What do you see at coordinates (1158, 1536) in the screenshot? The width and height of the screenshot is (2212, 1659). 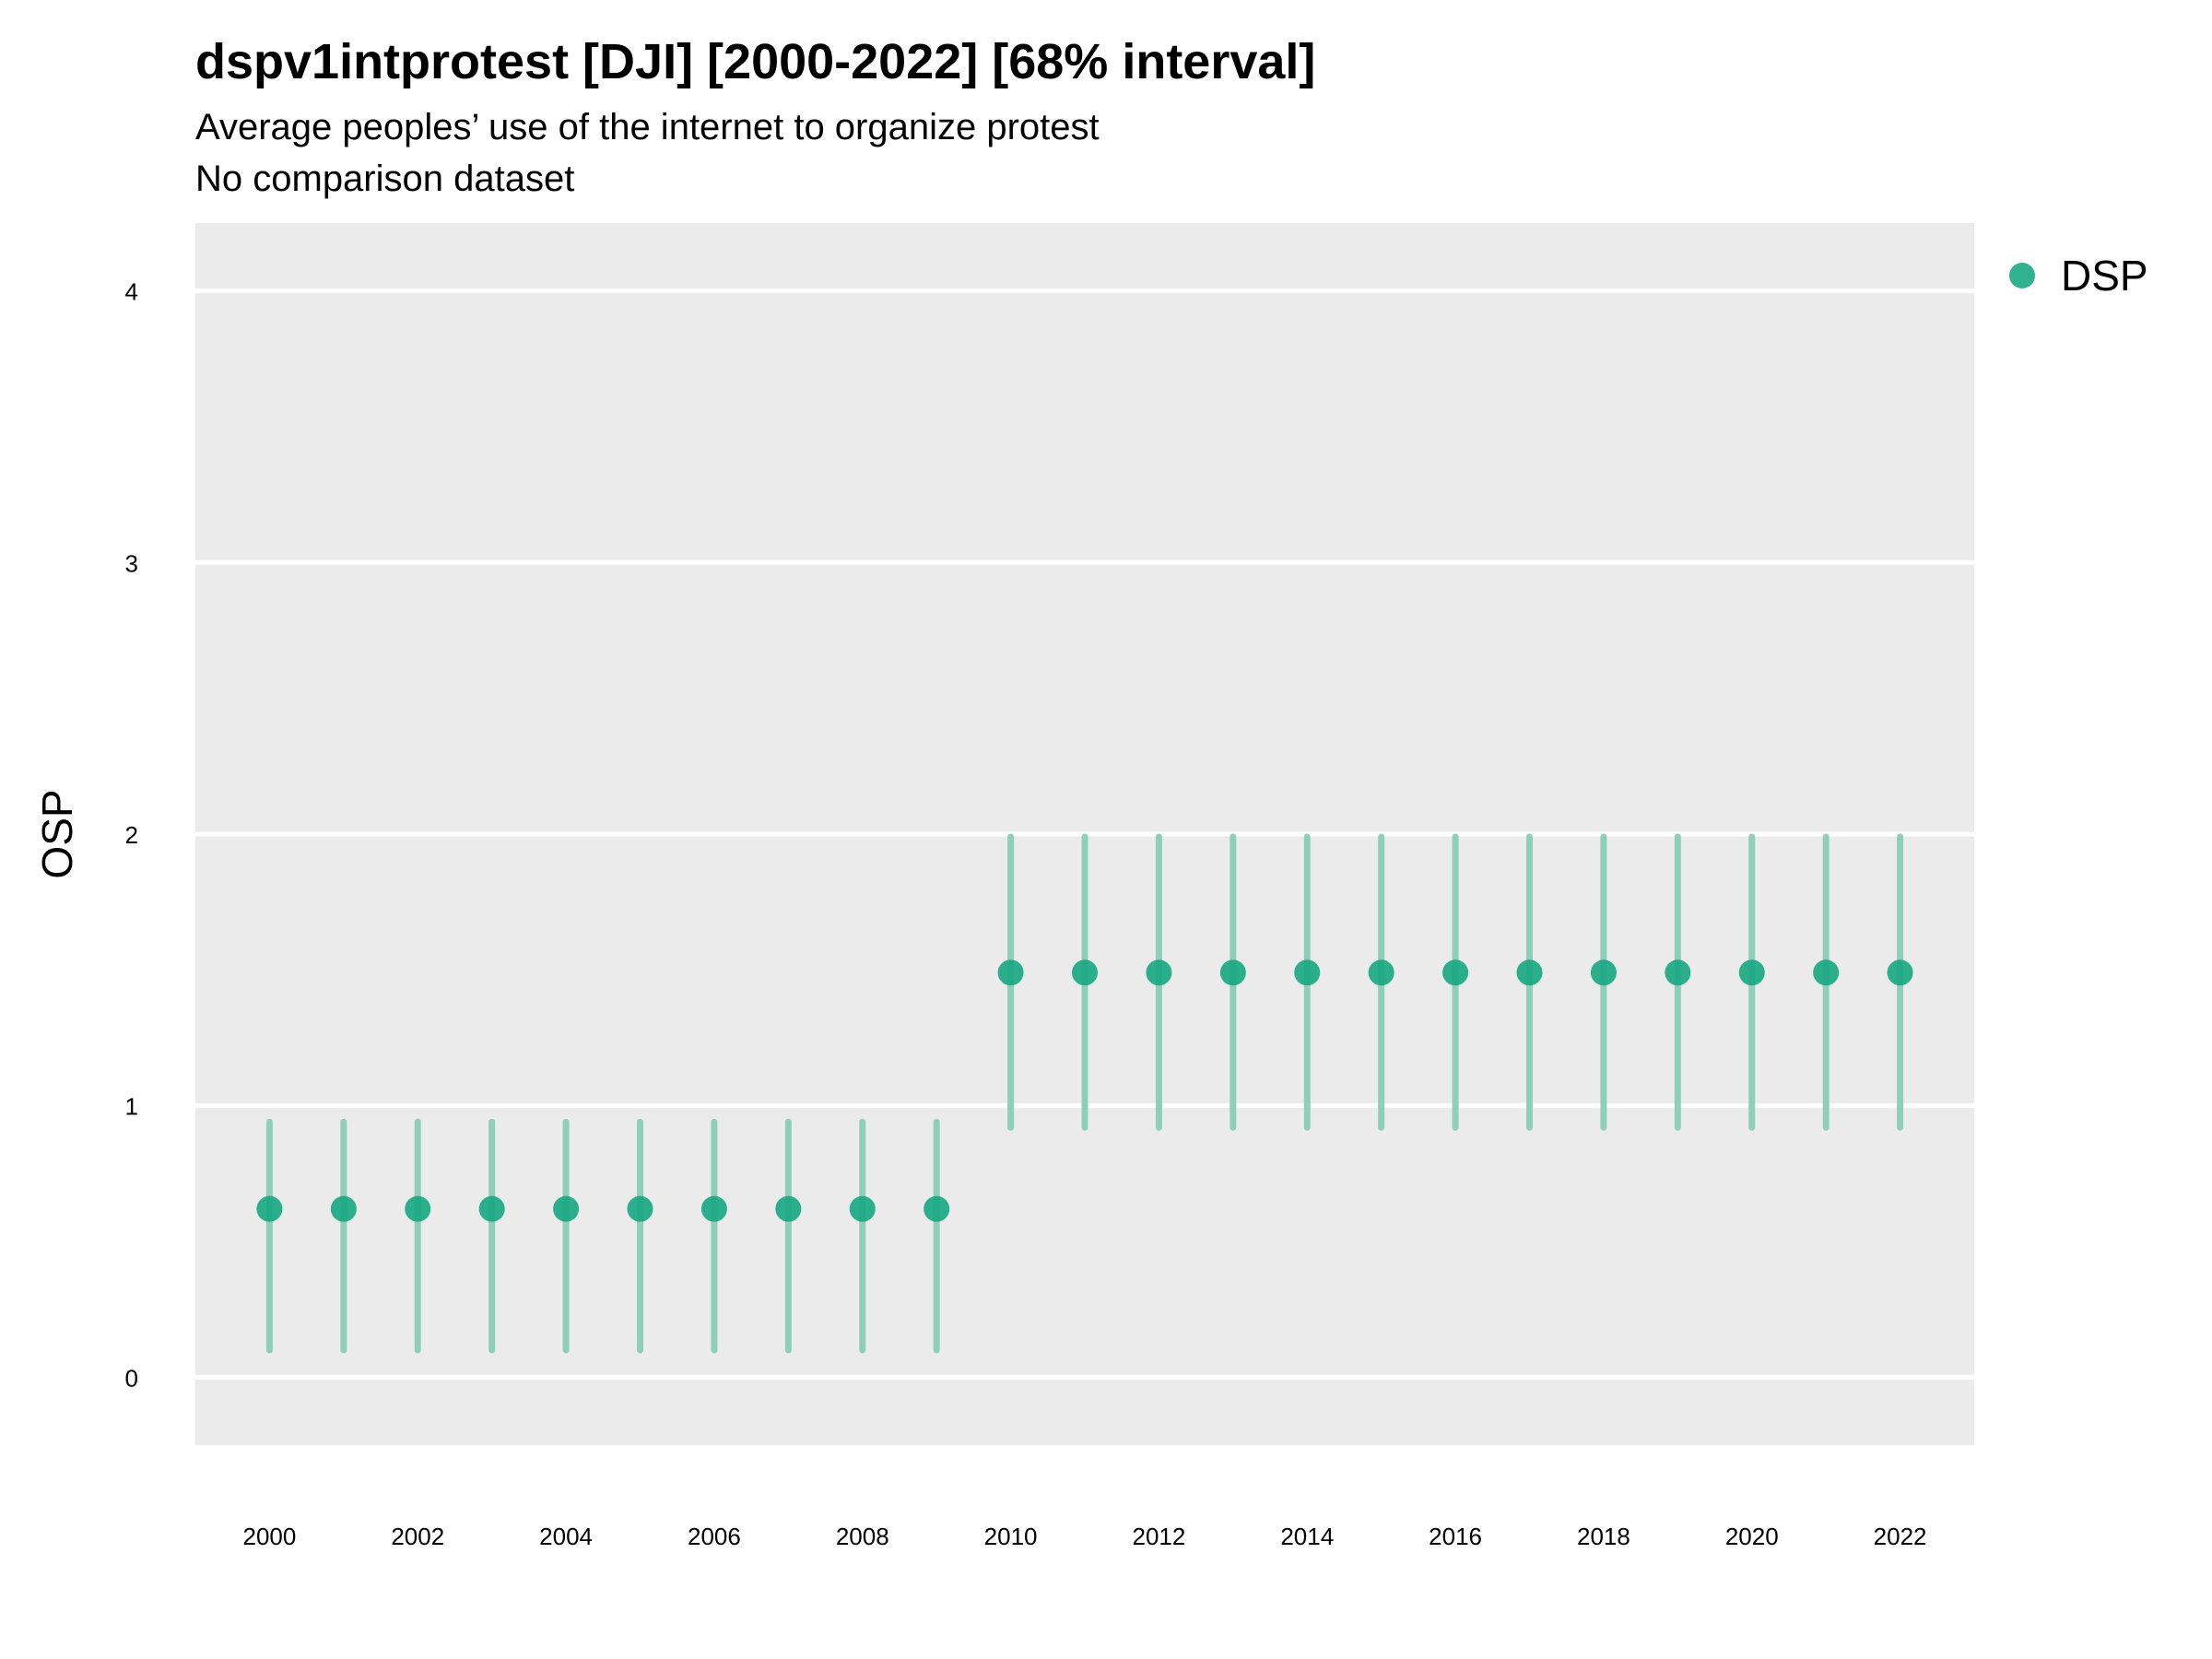 I see `x-tick-label-2012: 2012` at bounding box center [1158, 1536].